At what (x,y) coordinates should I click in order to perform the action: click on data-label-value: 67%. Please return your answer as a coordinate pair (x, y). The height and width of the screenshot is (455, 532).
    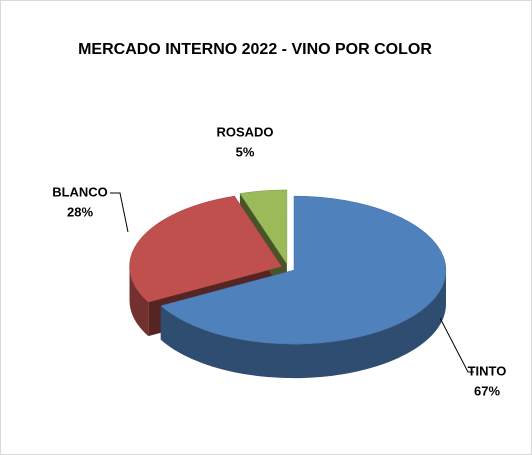
    Looking at the image, I should click on (487, 390).